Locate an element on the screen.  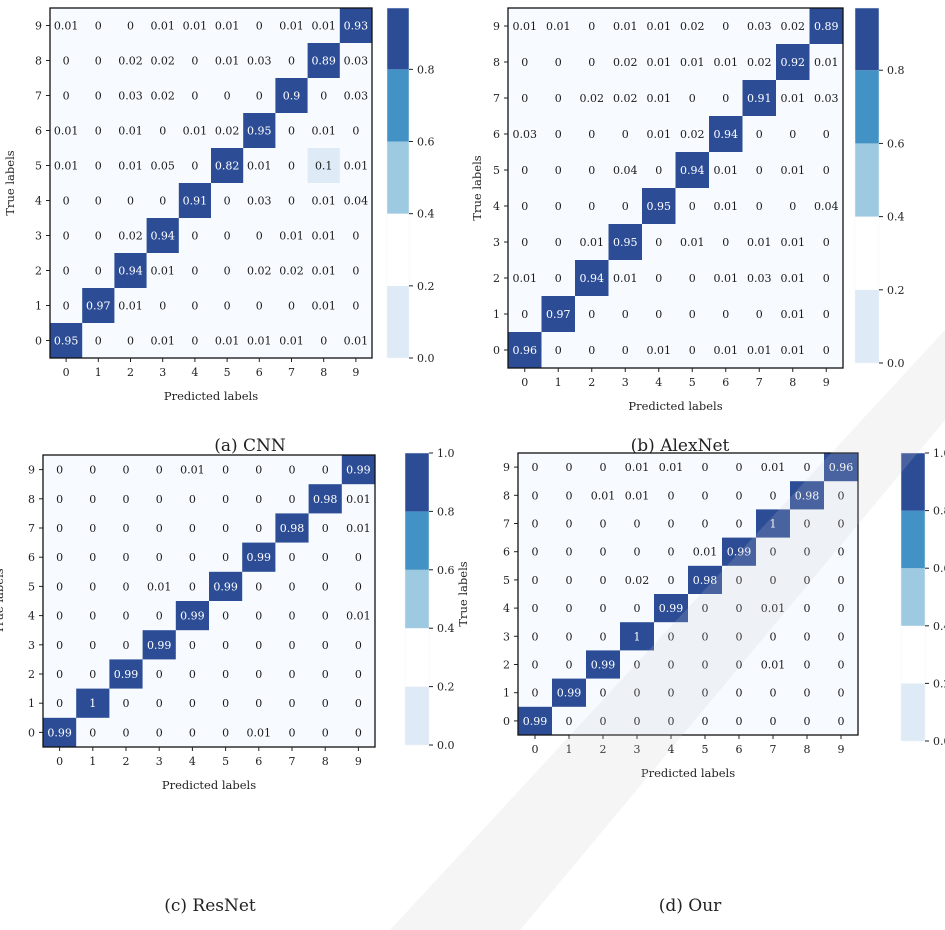
x-tick-label: 3 is located at coordinates (625, 382).